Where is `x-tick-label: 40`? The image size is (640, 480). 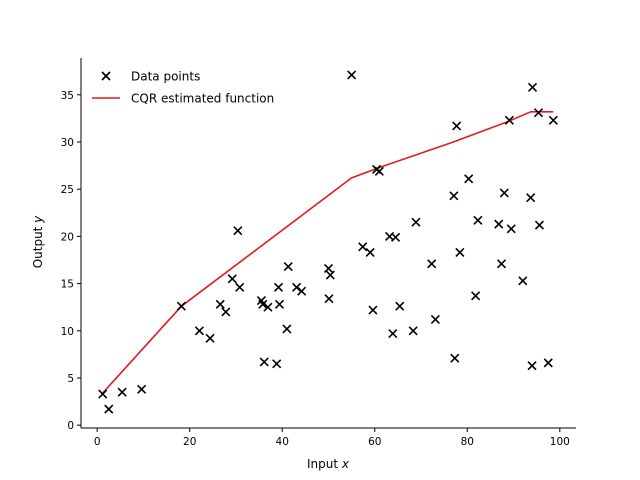
x-tick-label: 40 is located at coordinates (282, 442).